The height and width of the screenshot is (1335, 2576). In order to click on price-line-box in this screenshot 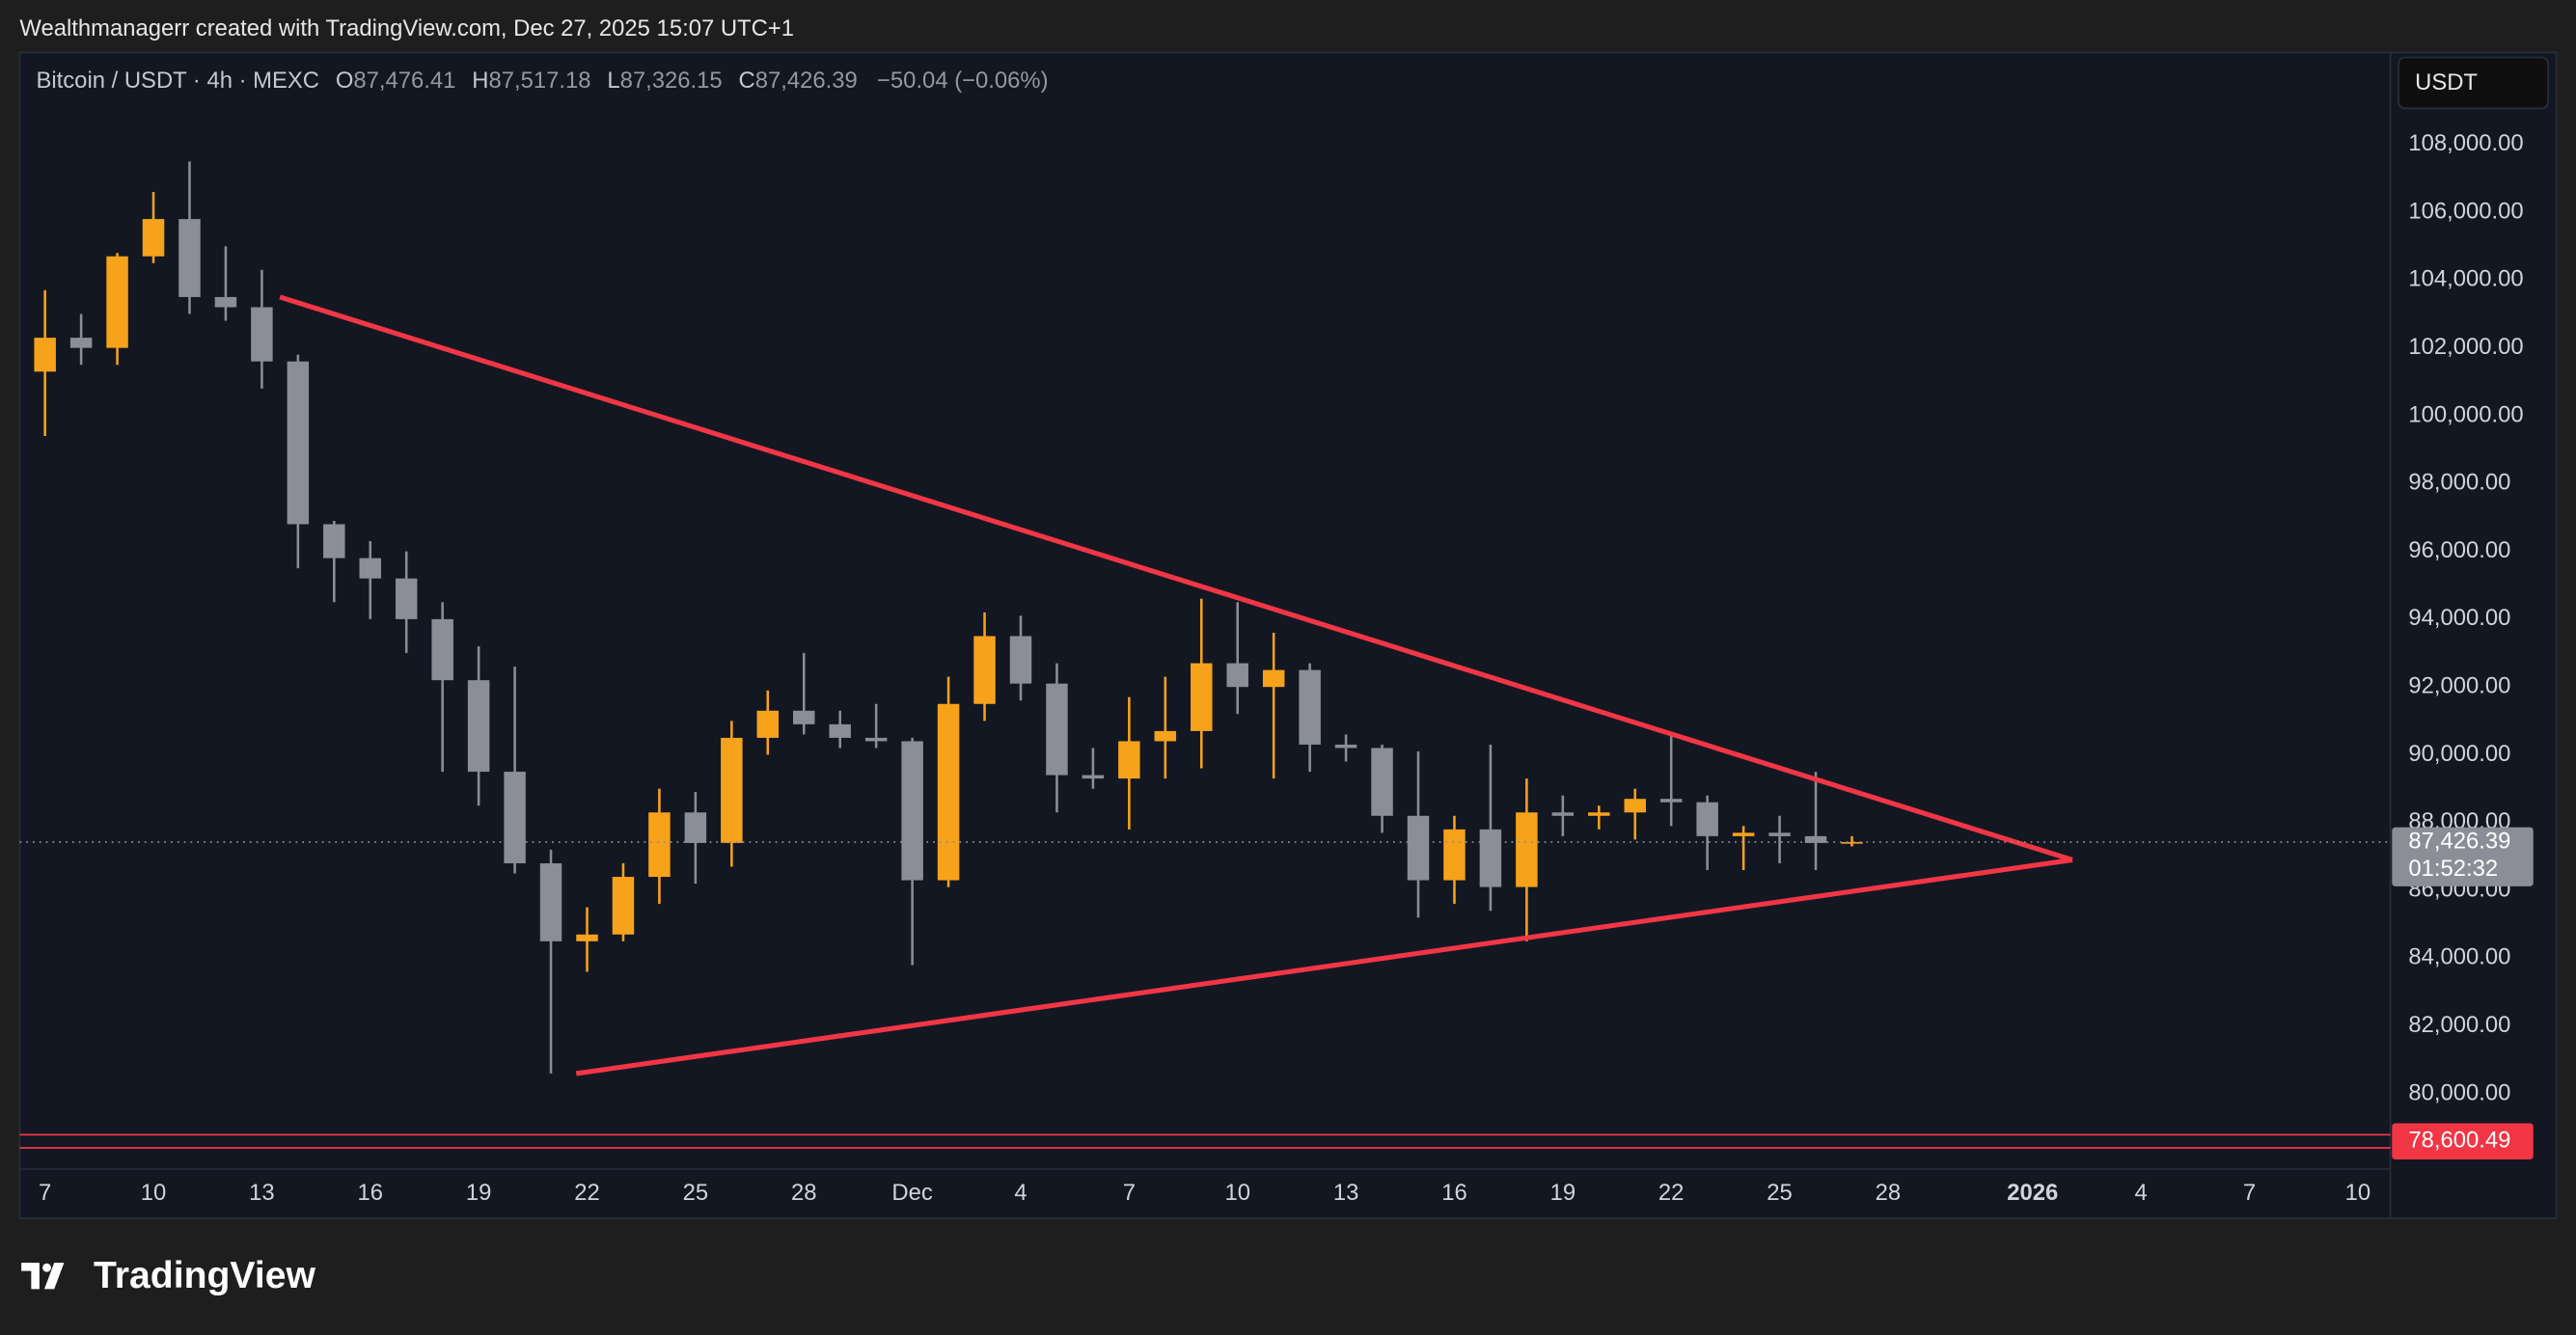, I will do `click(2463, 1141)`.